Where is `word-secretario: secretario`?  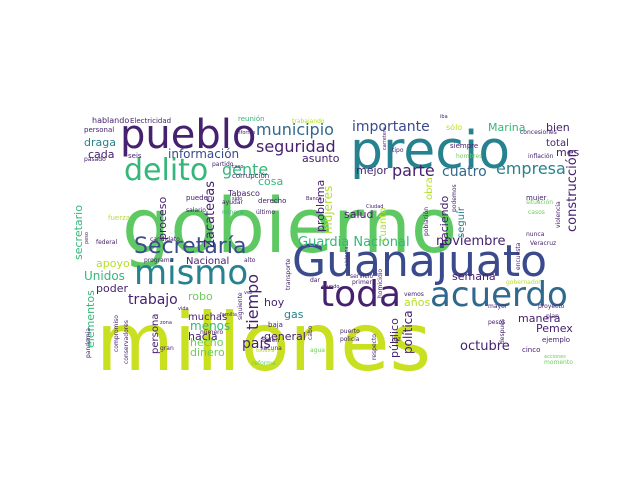 word-secretario: secretario is located at coordinates (78, 232).